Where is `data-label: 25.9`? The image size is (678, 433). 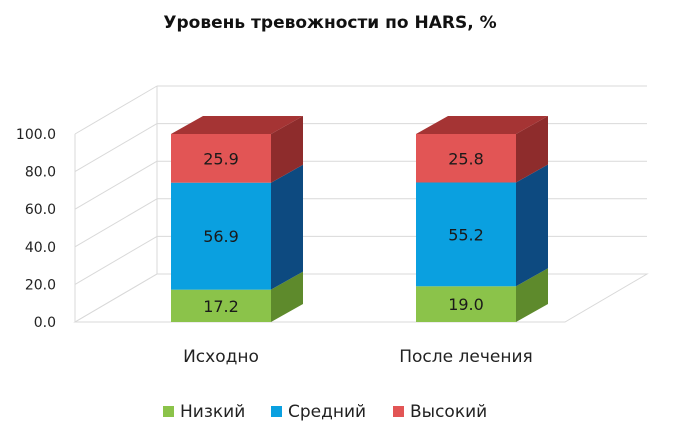 data-label: 25.9 is located at coordinates (221, 158).